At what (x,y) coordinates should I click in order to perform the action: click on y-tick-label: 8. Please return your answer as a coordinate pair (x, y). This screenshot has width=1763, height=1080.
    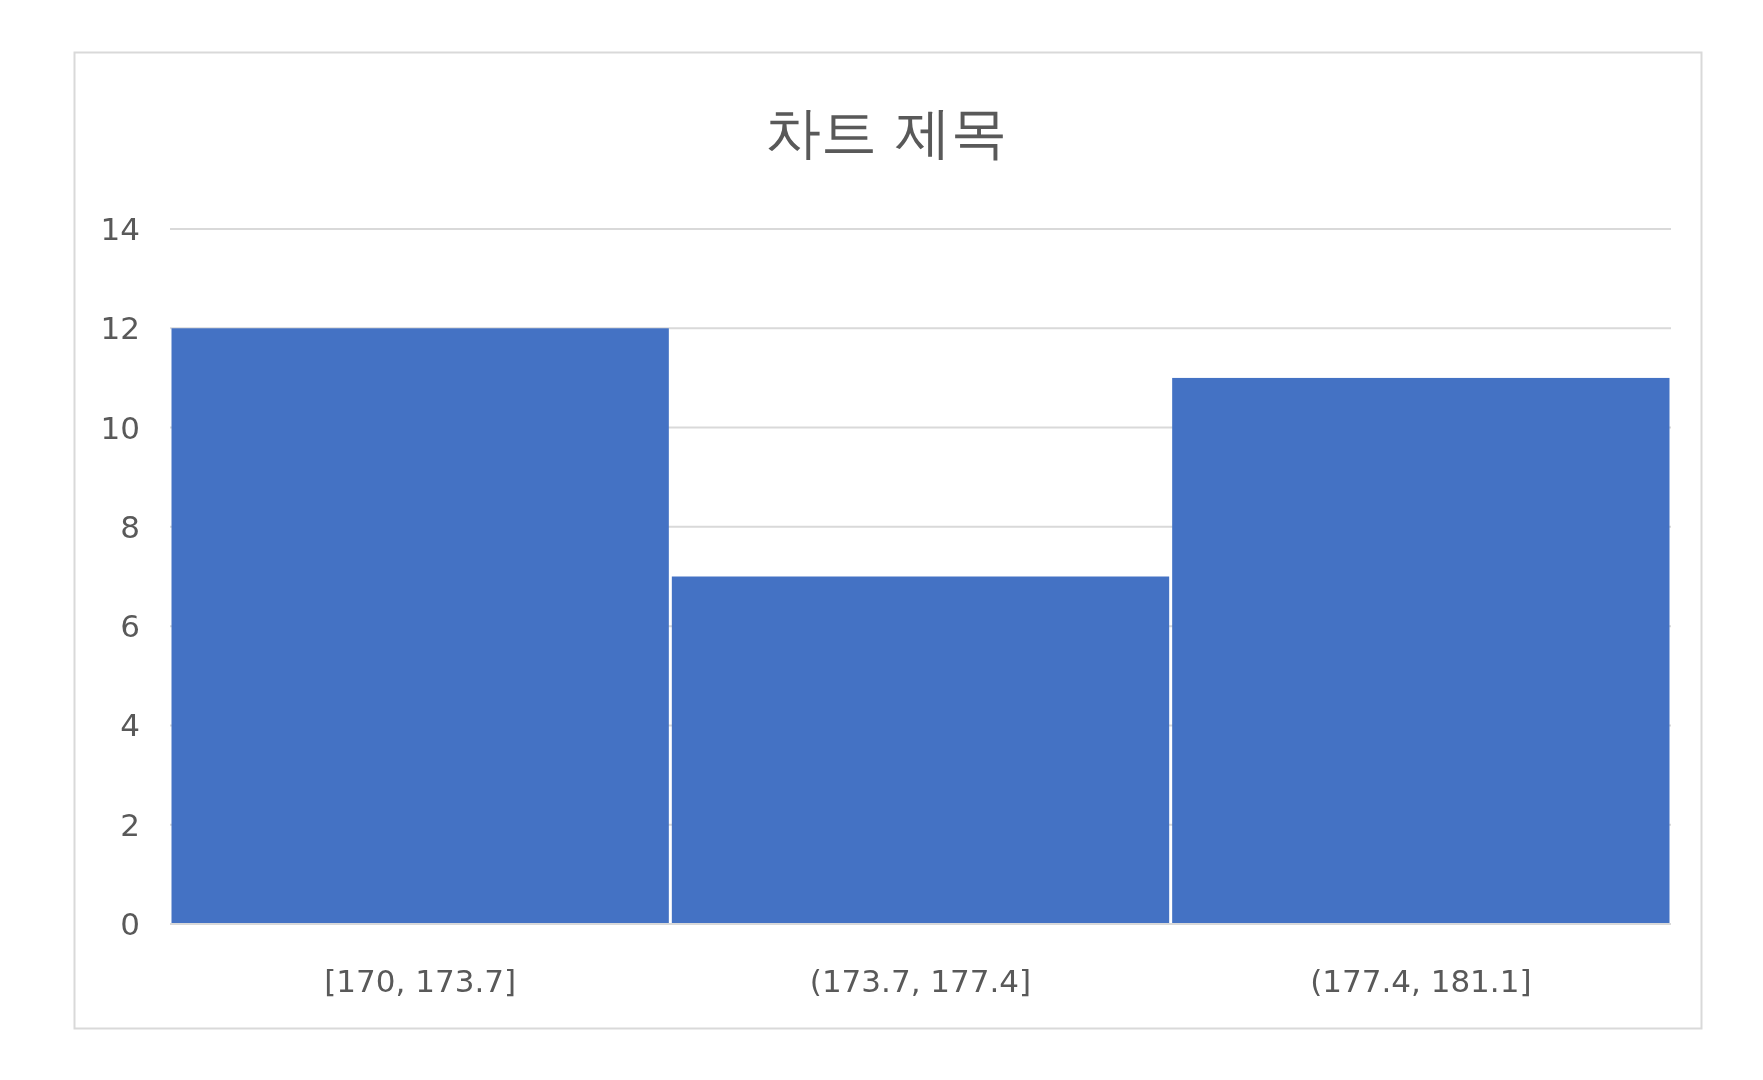
    Looking at the image, I should click on (130, 526).